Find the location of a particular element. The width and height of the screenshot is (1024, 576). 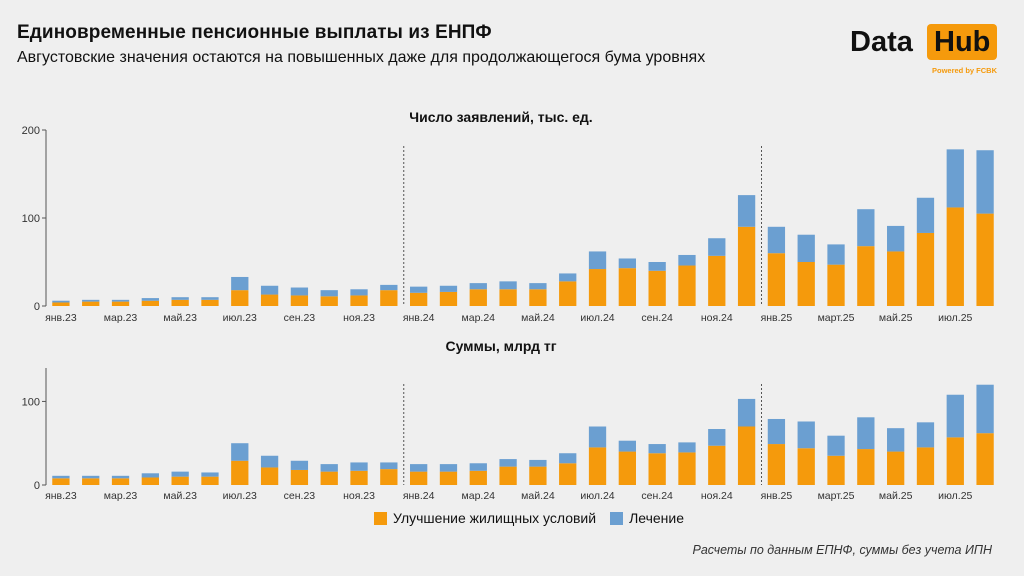

logo-hub-text: Hub is located at coordinates (962, 42).